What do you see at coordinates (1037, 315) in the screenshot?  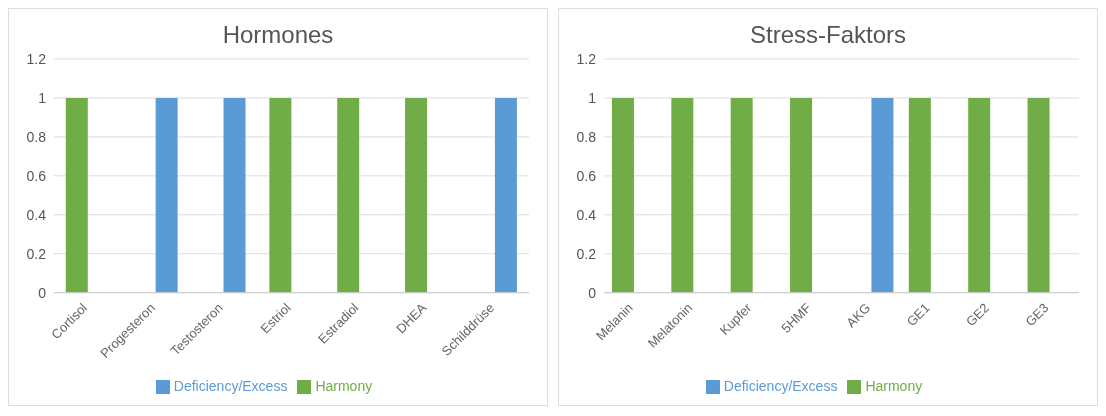 I see `x-tick-label: GE3` at bounding box center [1037, 315].